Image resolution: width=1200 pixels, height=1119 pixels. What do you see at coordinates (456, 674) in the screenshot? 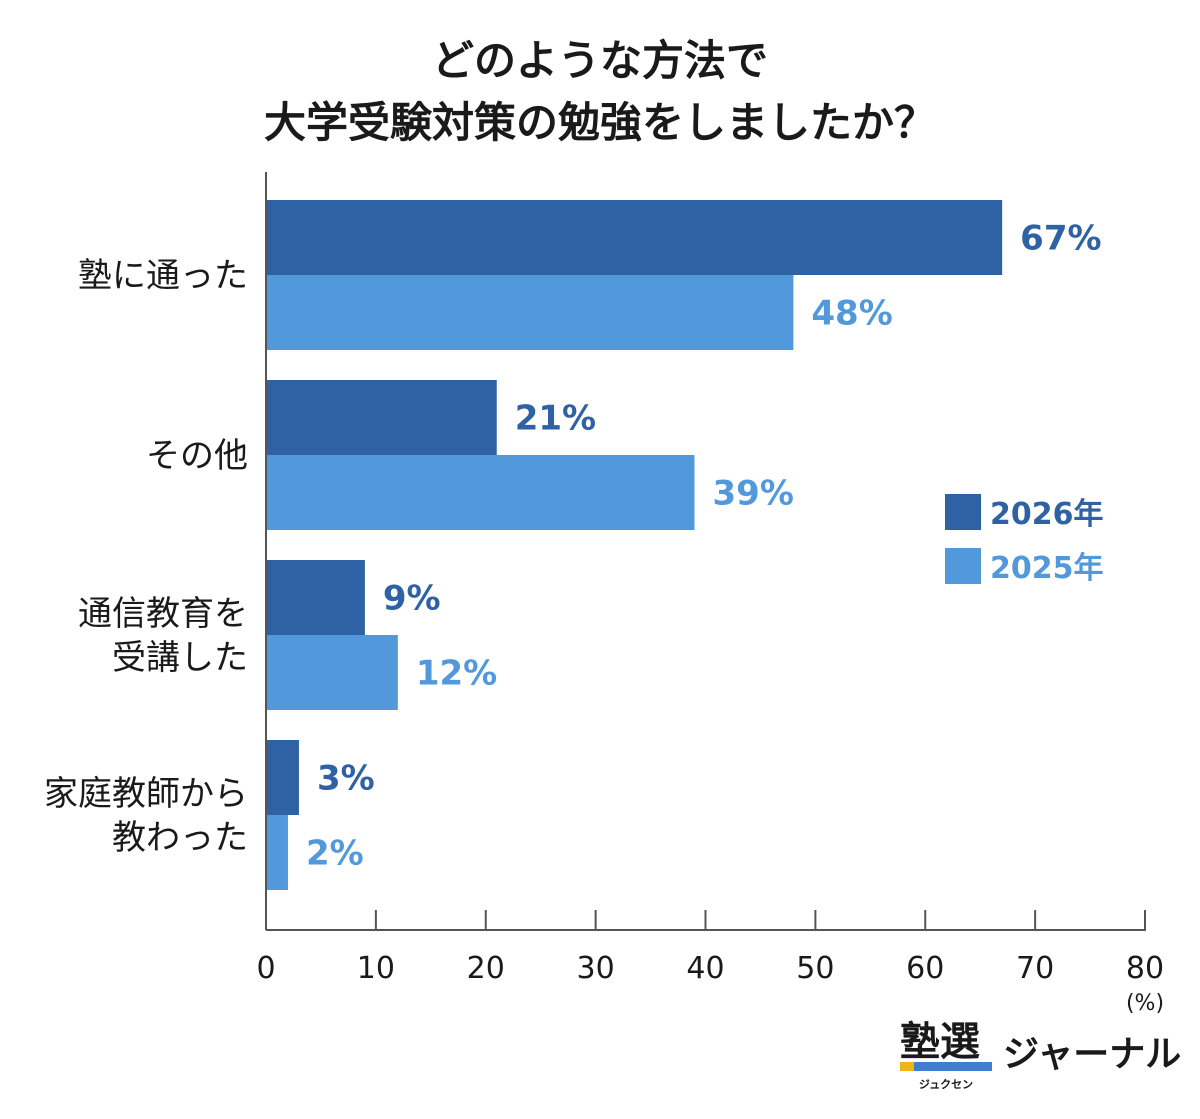
I see `bar-value-label: 12%` at bounding box center [456, 674].